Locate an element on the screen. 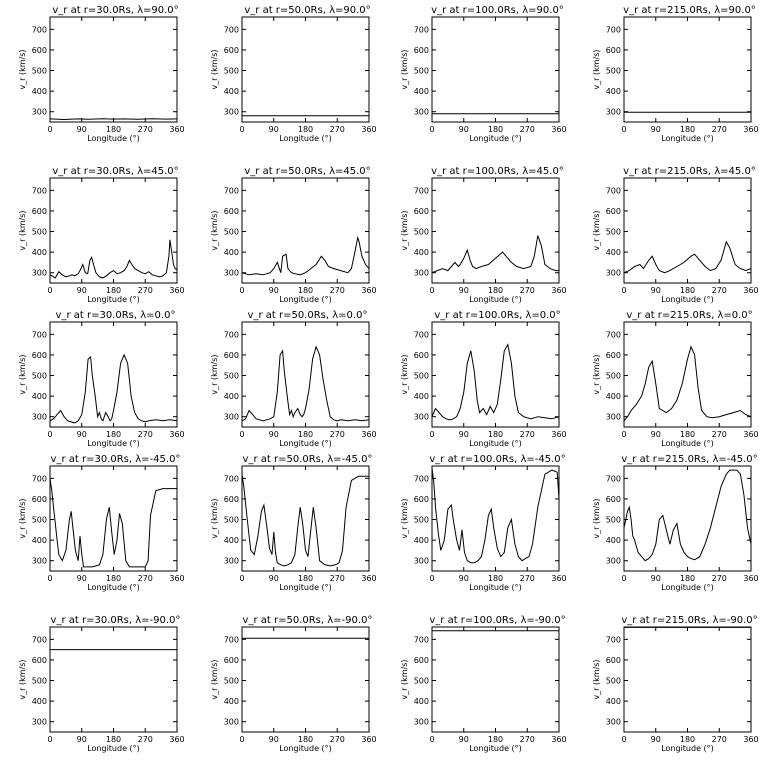 The image size is (768, 768). panel-title: v_r at r=50.0Rs, λ=0.0° is located at coordinates (308, 315).